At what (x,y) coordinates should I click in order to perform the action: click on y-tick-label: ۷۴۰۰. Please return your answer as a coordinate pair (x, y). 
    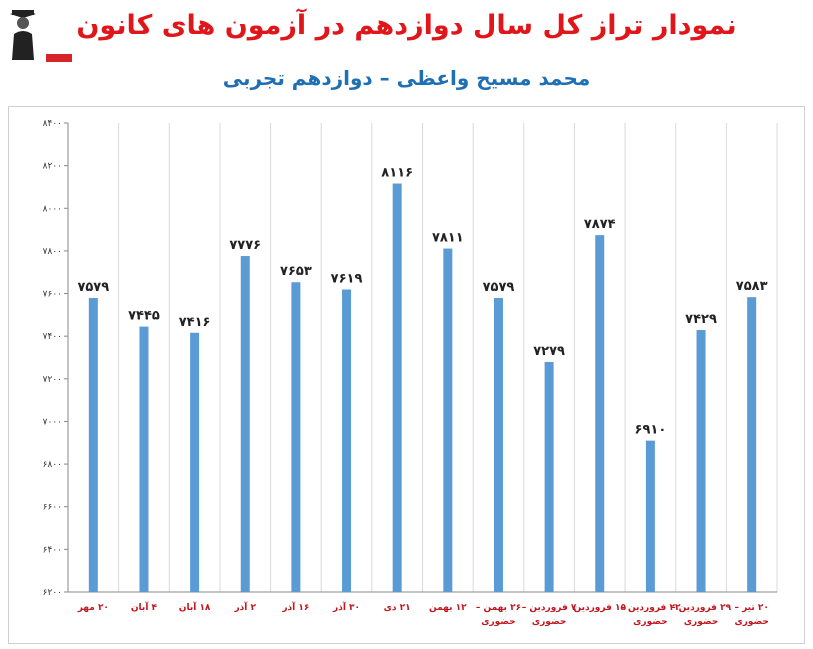
    Looking at the image, I should click on (52, 337).